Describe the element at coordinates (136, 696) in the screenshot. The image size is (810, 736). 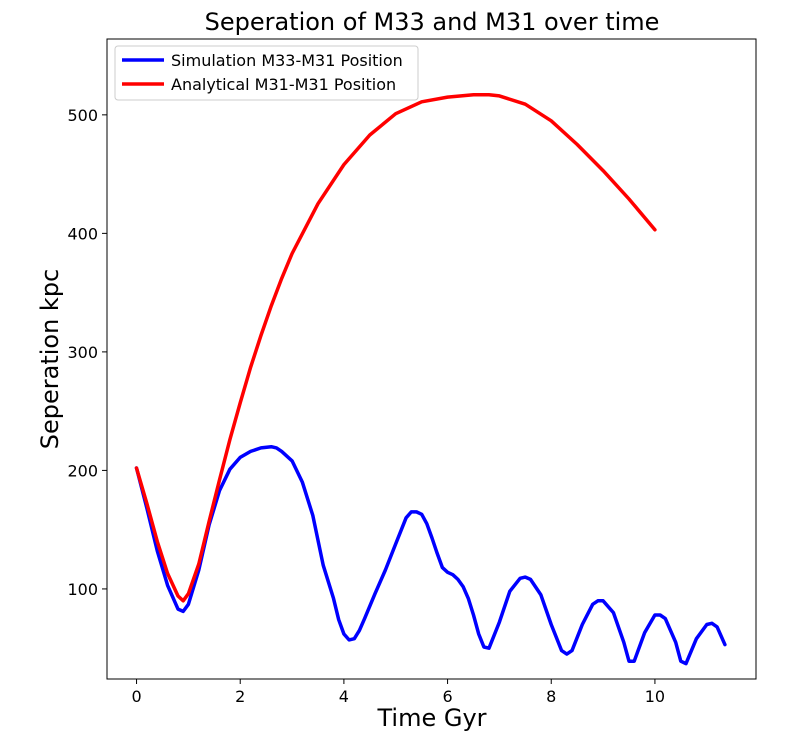
I see `x-tick-label: 0` at that location.